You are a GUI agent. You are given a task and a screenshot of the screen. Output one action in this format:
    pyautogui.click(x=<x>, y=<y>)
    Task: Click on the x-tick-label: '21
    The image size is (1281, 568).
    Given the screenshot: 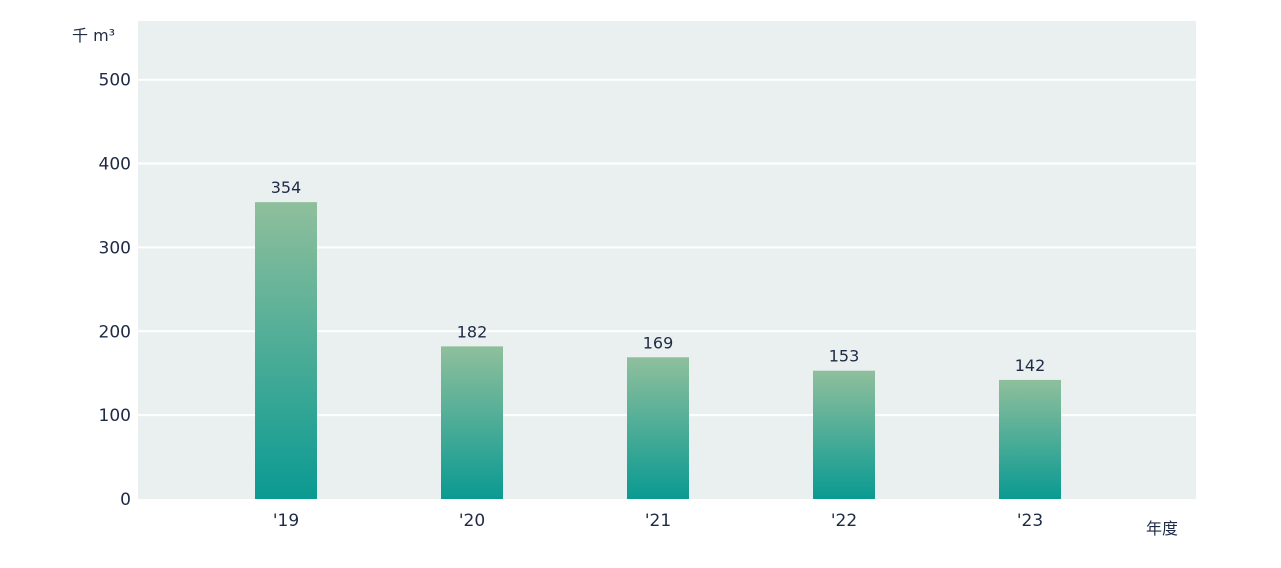 What is the action you would take?
    pyautogui.click(x=658, y=521)
    